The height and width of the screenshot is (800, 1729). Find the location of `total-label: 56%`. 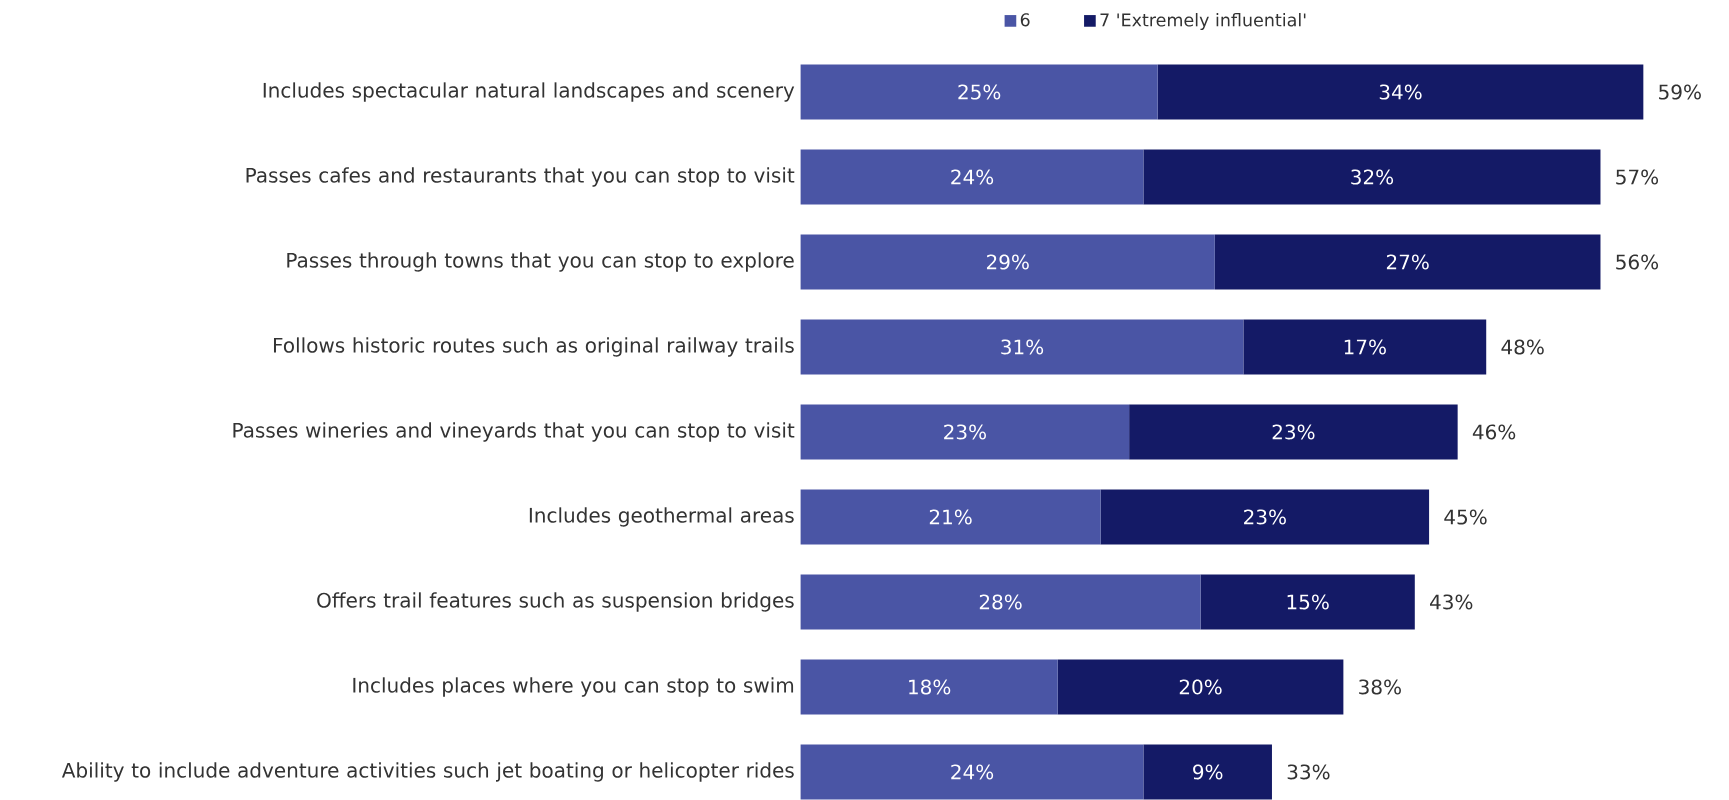

total-label: 56% is located at coordinates (1637, 262).